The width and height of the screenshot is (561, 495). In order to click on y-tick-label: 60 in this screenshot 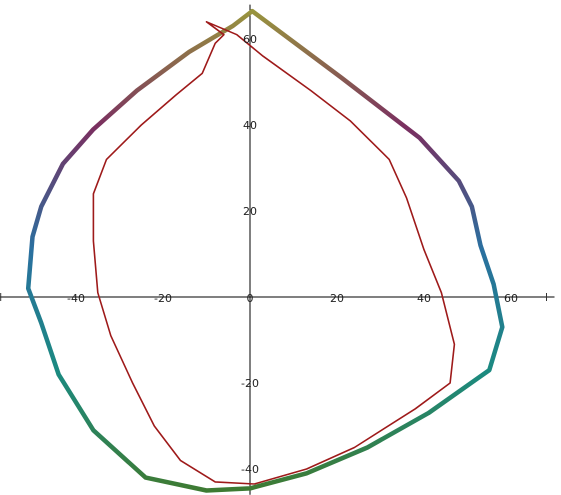, I will do `click(250, 39)`.